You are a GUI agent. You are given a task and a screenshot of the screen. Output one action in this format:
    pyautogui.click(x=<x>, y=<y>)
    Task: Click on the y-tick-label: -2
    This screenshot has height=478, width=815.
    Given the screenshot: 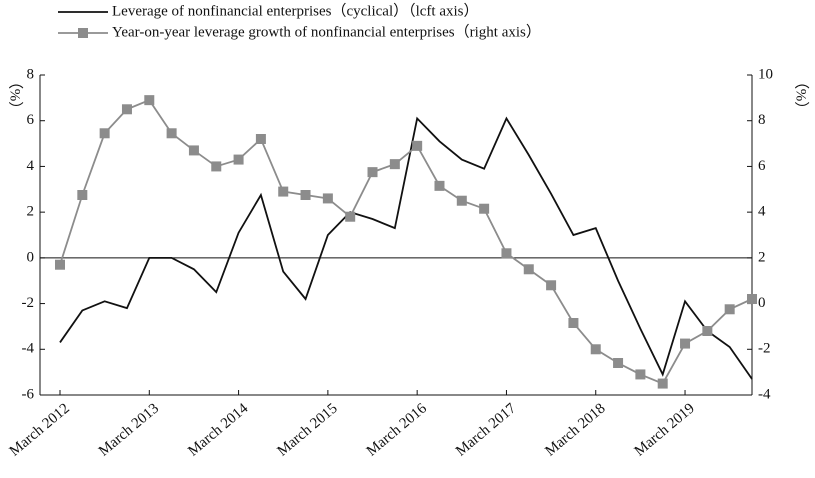 What is the action you would take?
    pyautogui.click(x=28, y=303)
    